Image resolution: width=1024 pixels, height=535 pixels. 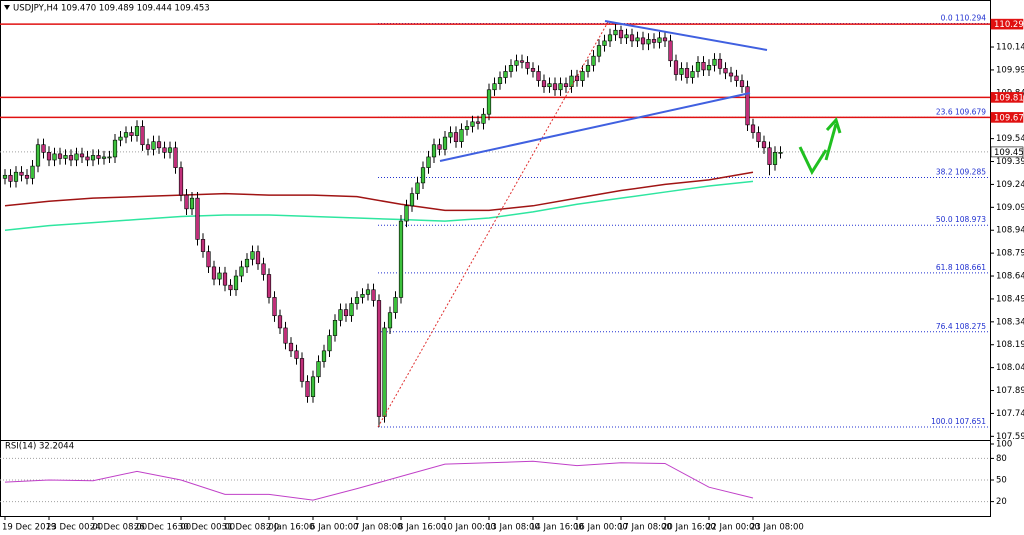 What do you see at coordinates (1009, 98) in the screenshot?
I see `price-box-label: 109.810` at bounding box center [1009, 98].